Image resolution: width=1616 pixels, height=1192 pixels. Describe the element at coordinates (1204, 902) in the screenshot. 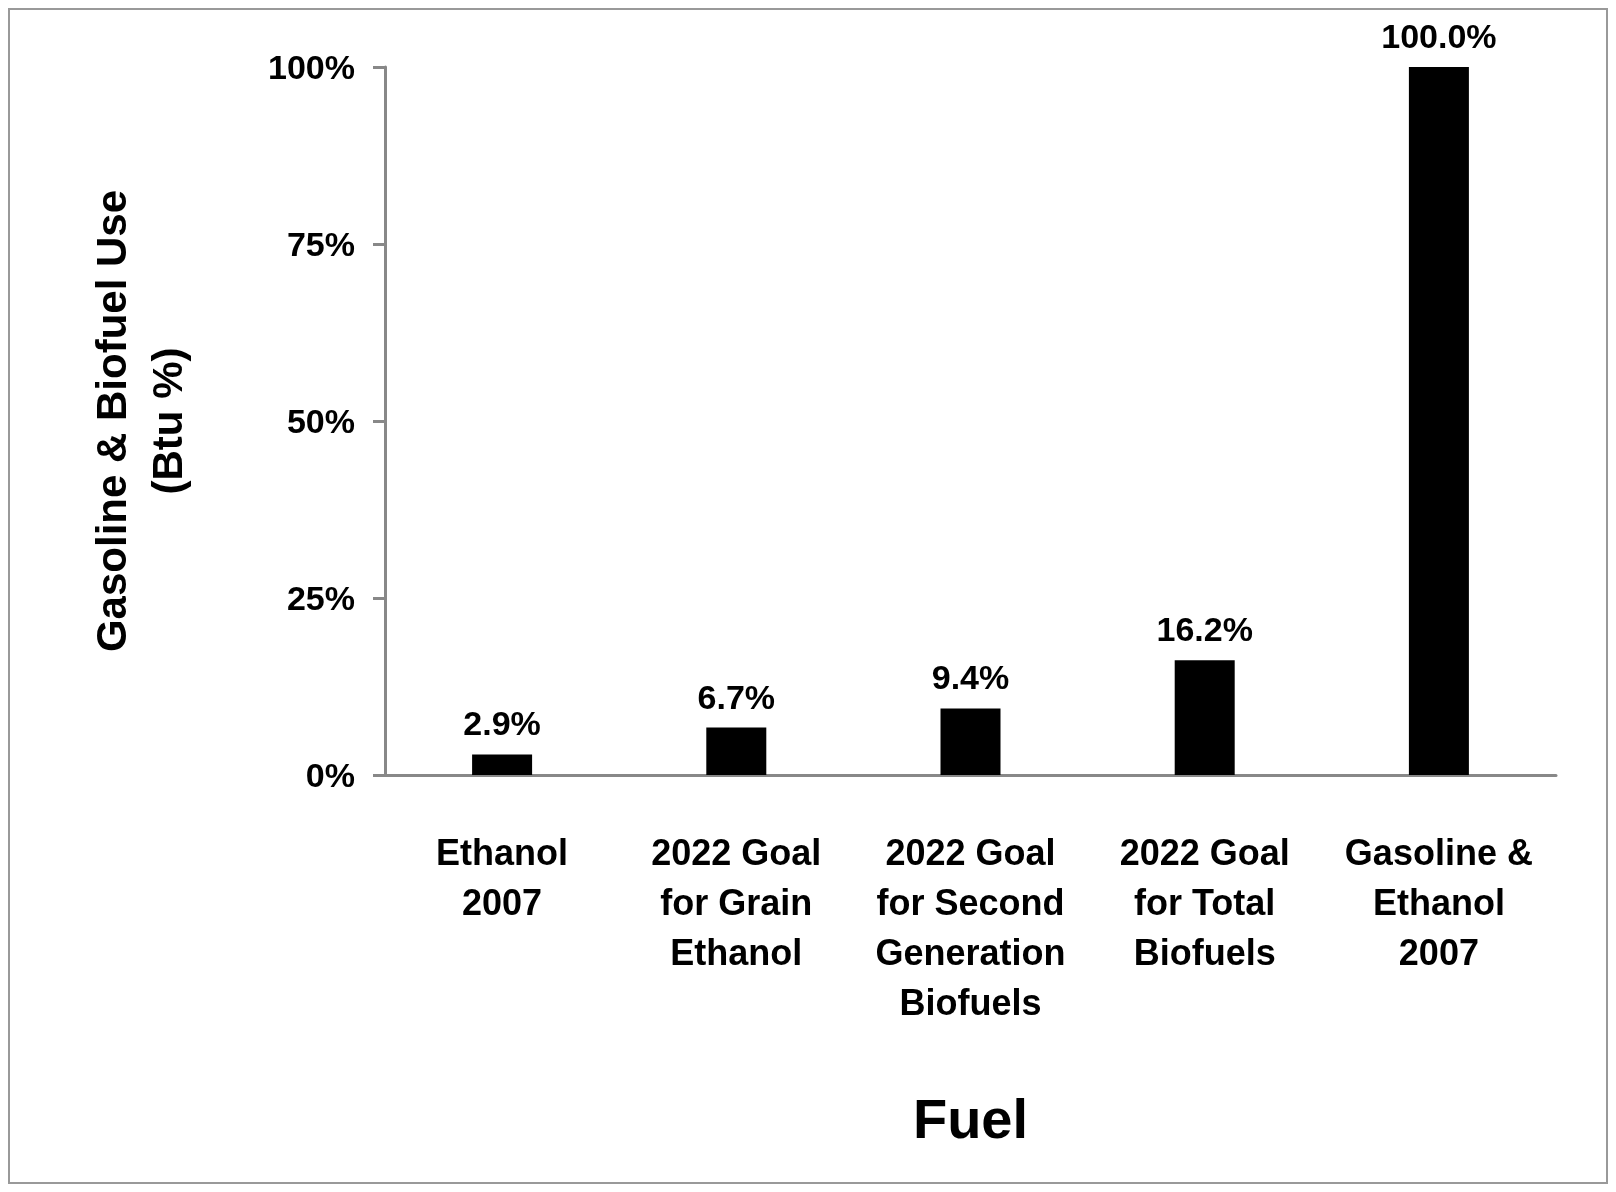

I see `x-tick-label: 2022 Goal for Total Biofuels` at that location.